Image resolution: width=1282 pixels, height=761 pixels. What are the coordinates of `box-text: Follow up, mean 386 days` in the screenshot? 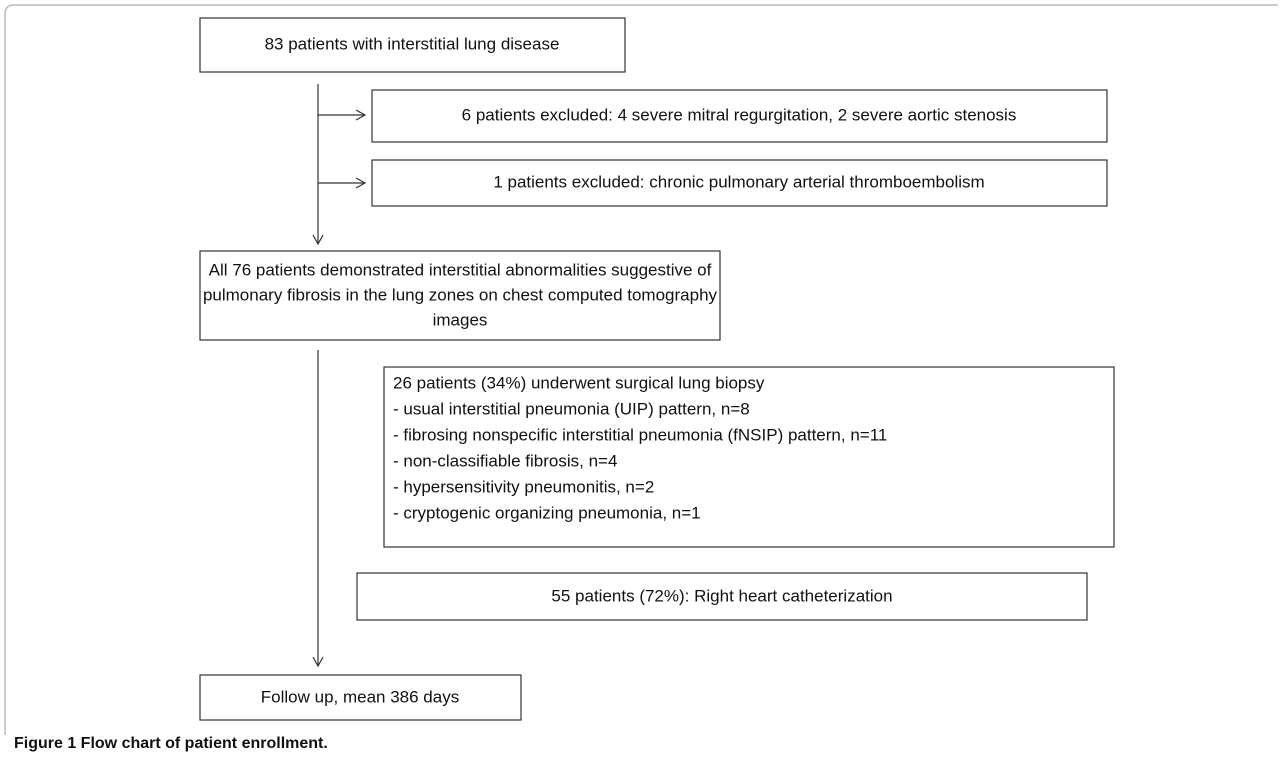 It's located at (360, 696).